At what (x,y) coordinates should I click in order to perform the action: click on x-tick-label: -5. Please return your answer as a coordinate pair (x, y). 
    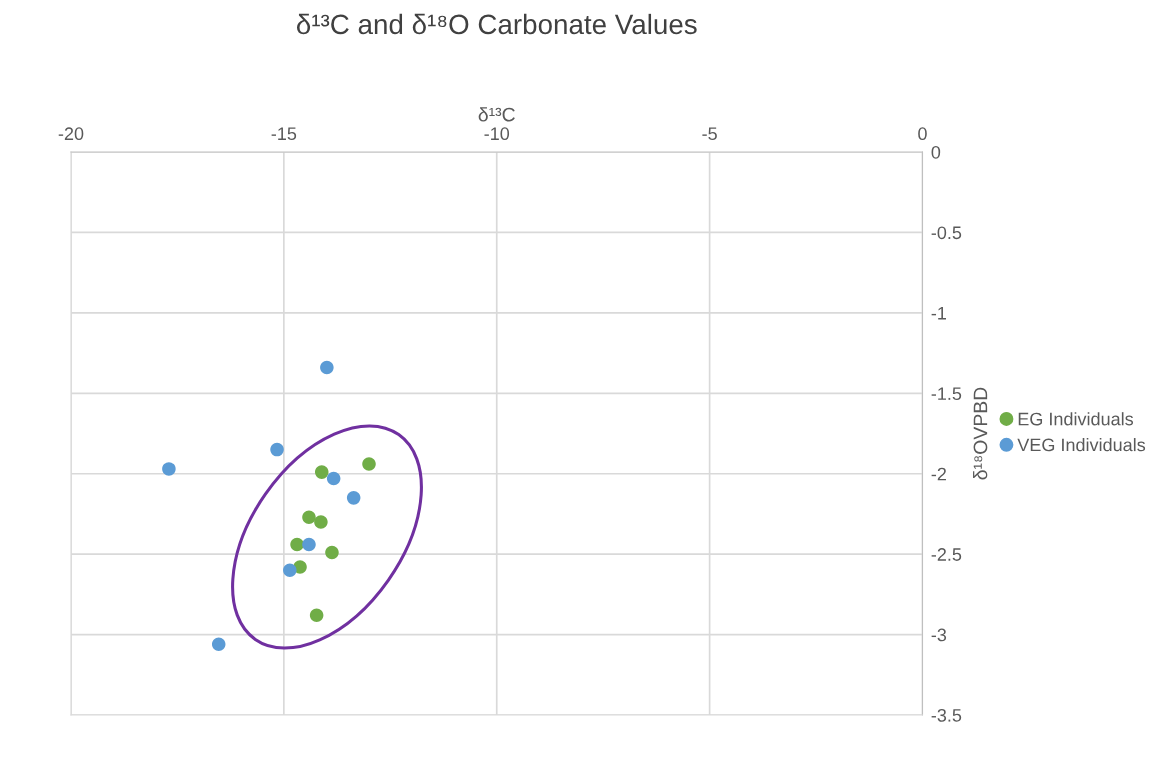
    Looking at the image, I should click on (709, 134).